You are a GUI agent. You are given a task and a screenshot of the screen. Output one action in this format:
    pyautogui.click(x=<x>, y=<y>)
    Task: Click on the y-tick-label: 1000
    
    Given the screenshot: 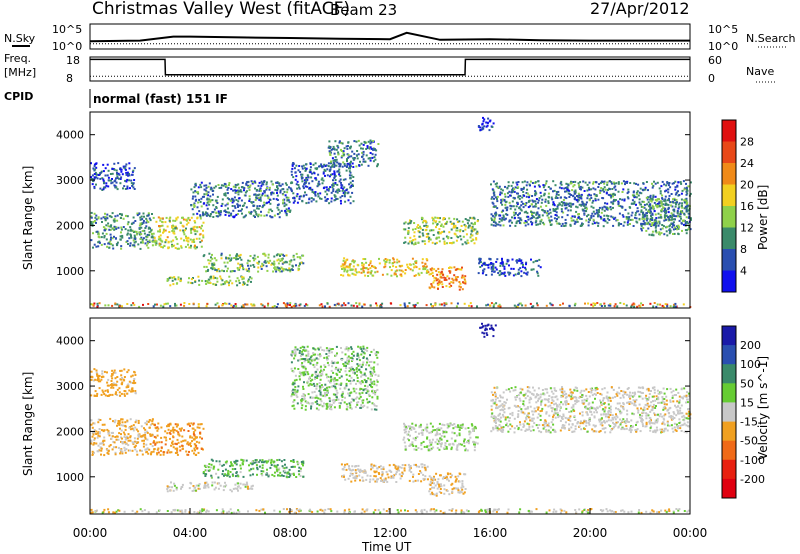 What is the action you would take?
    pyautogui.click(x=70, y=271)
    